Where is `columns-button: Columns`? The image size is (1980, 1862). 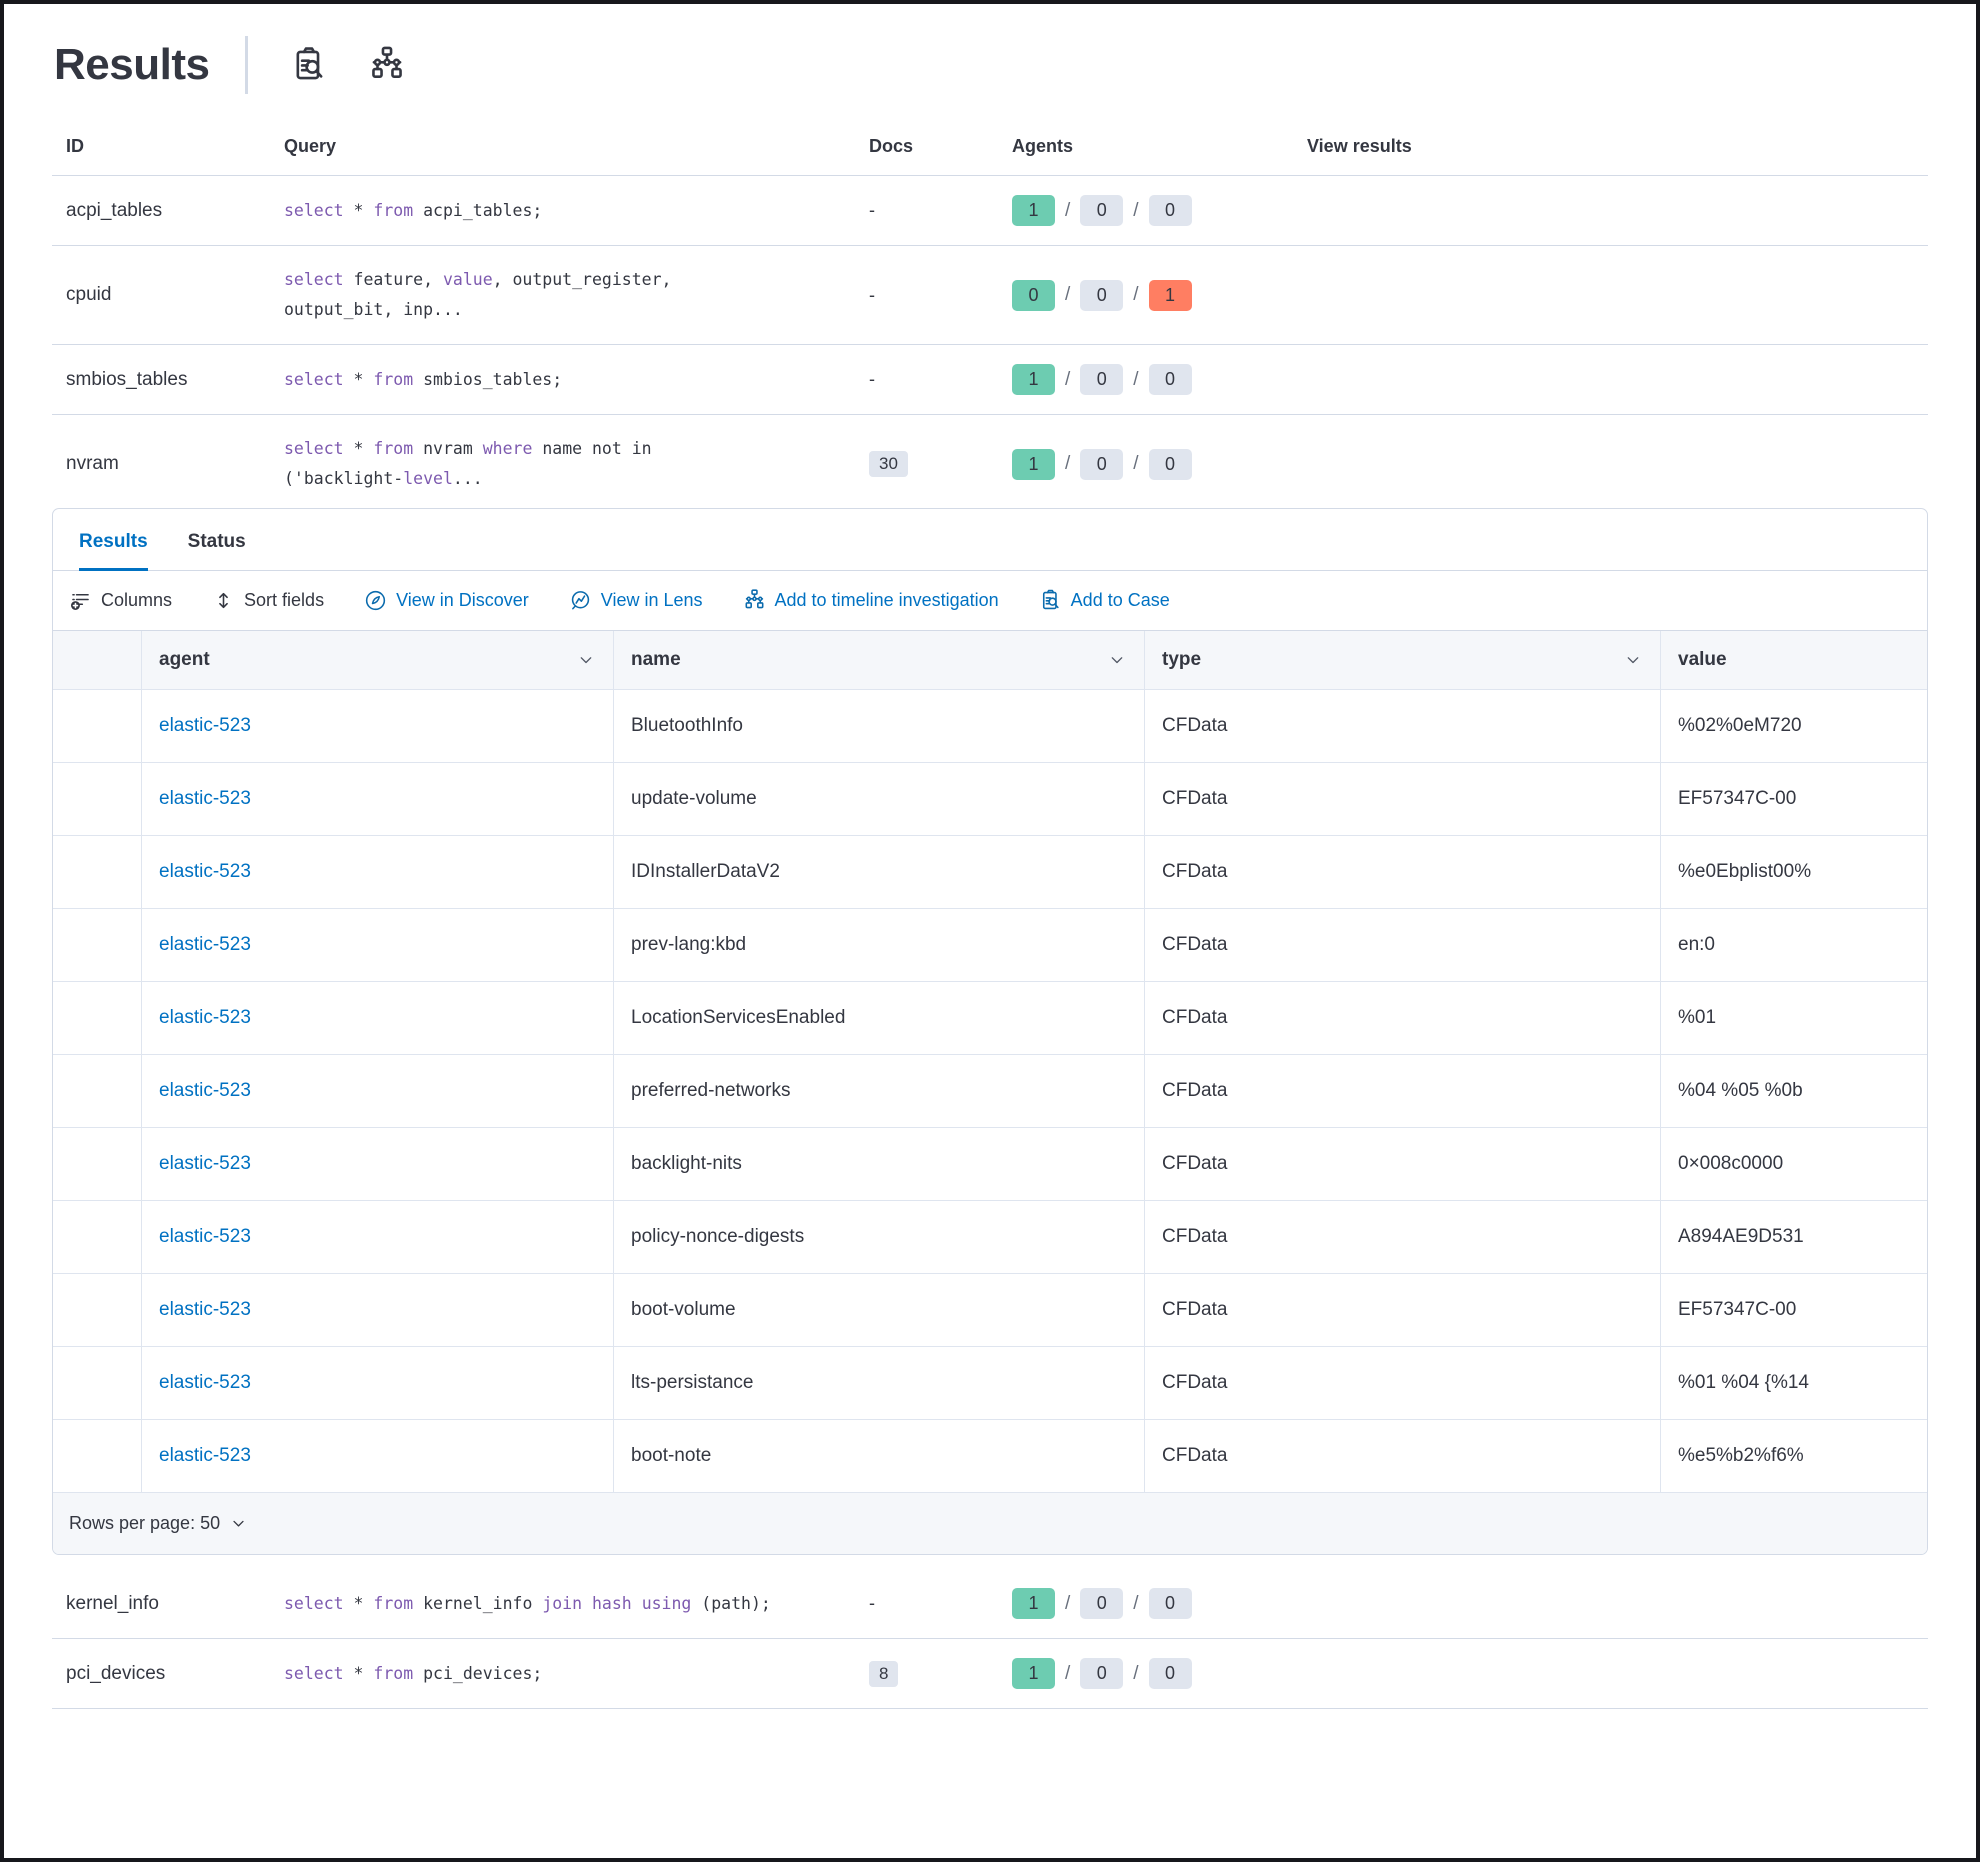 columns-button: Columns is located at coordinates (120, 600).